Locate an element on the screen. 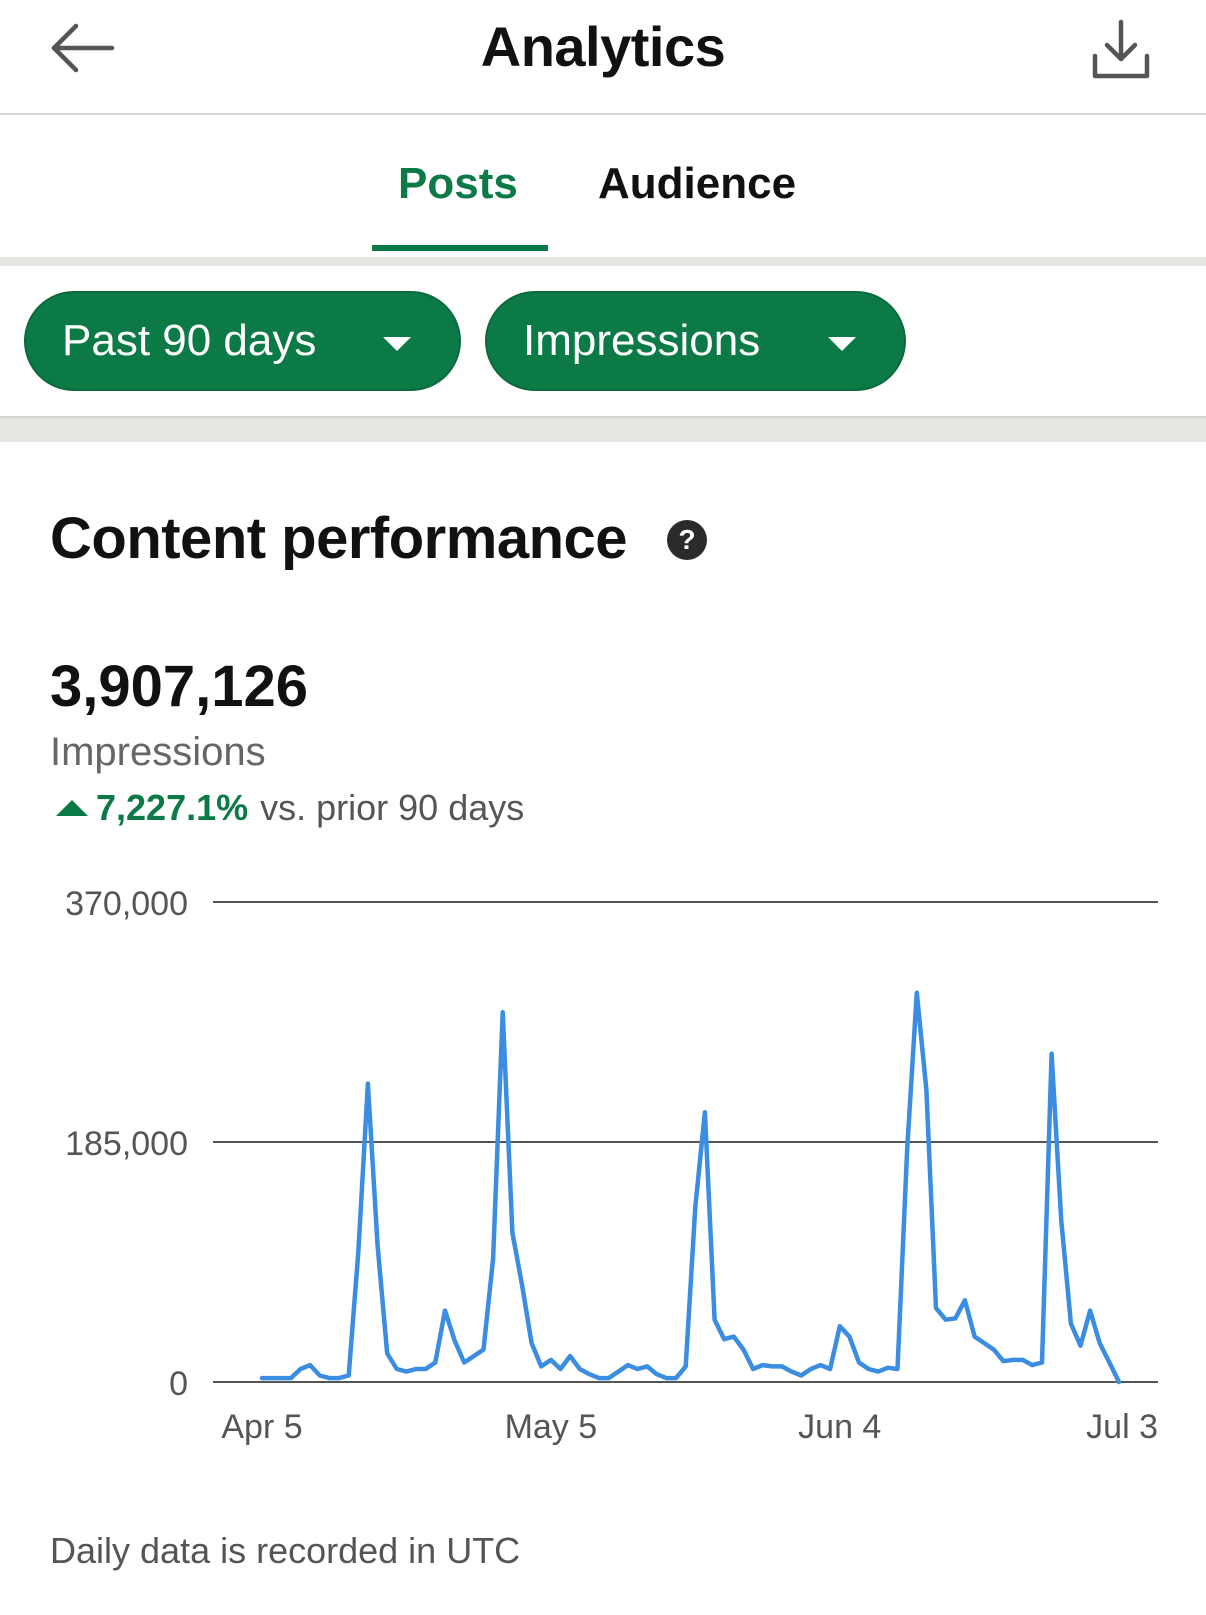  question-circle-icon: ? is located at coordinates (687, 540).